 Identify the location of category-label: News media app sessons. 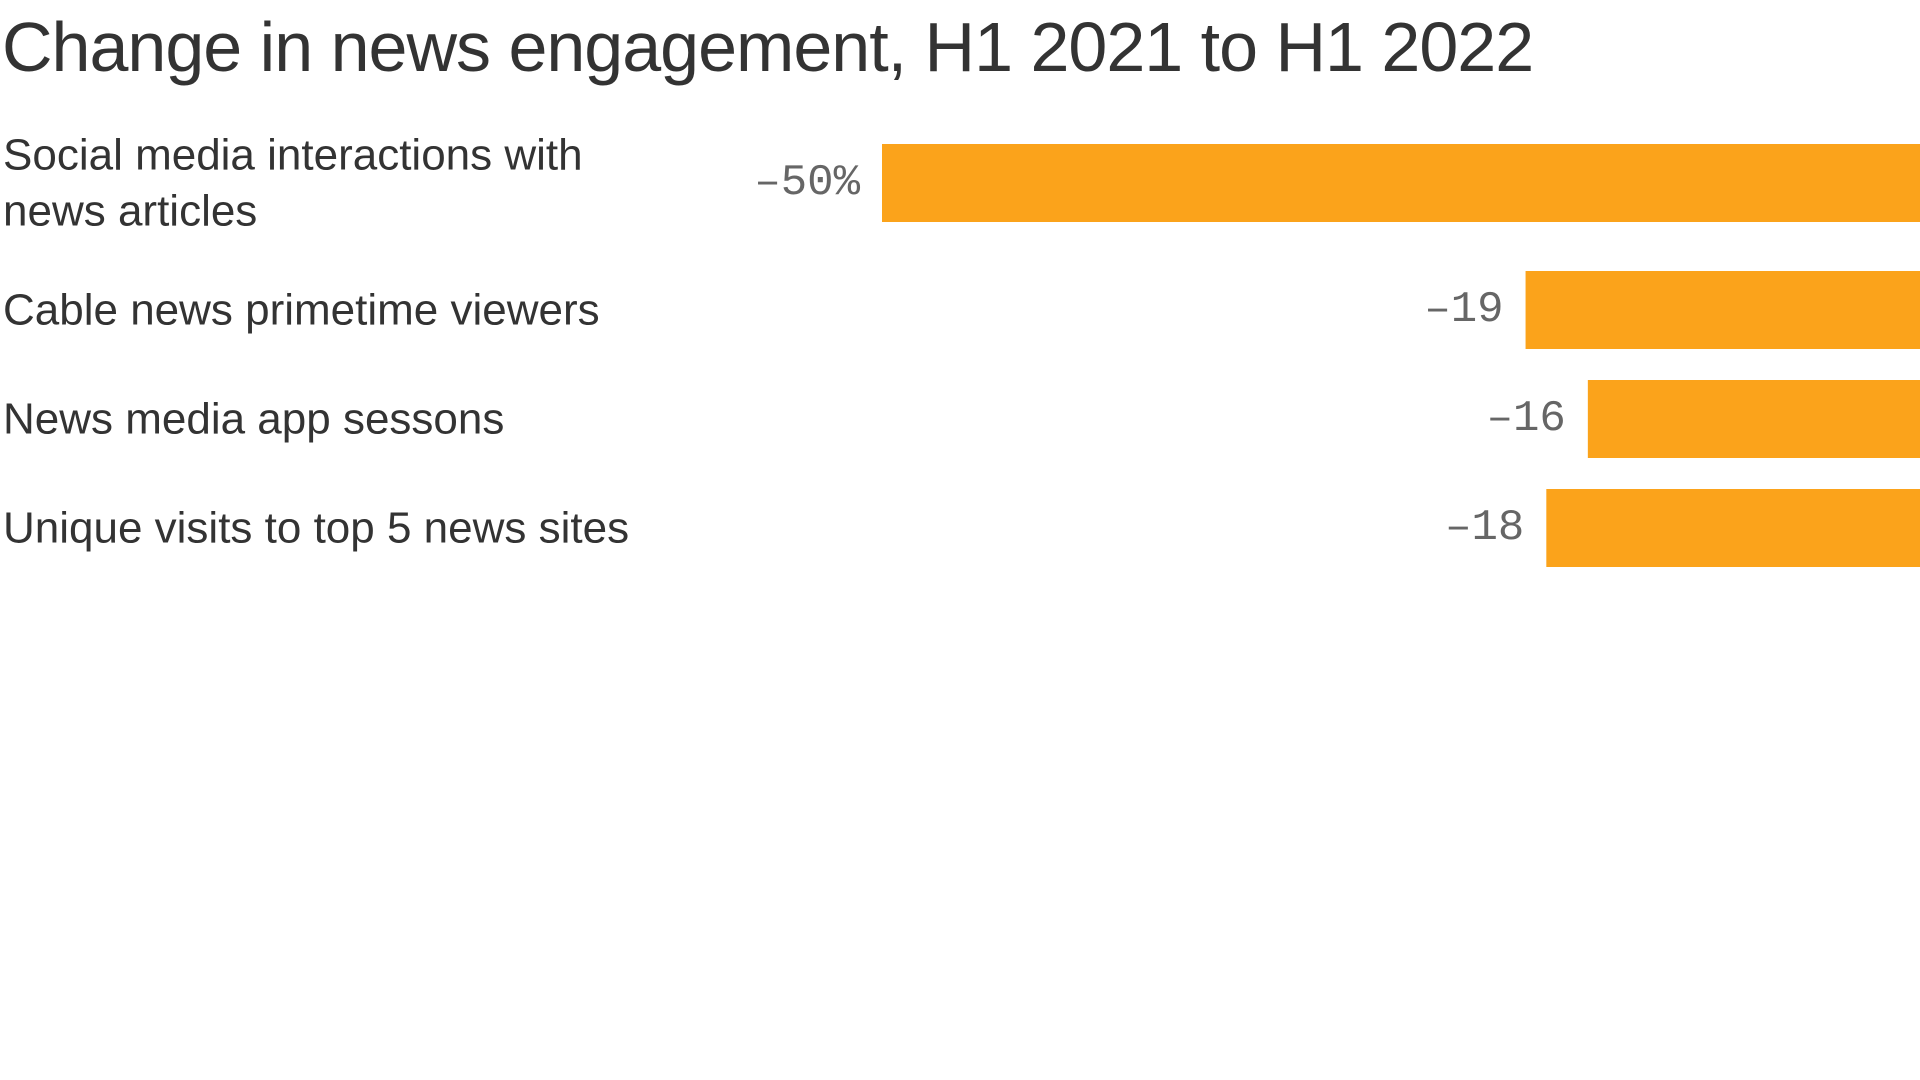
(253, 419).